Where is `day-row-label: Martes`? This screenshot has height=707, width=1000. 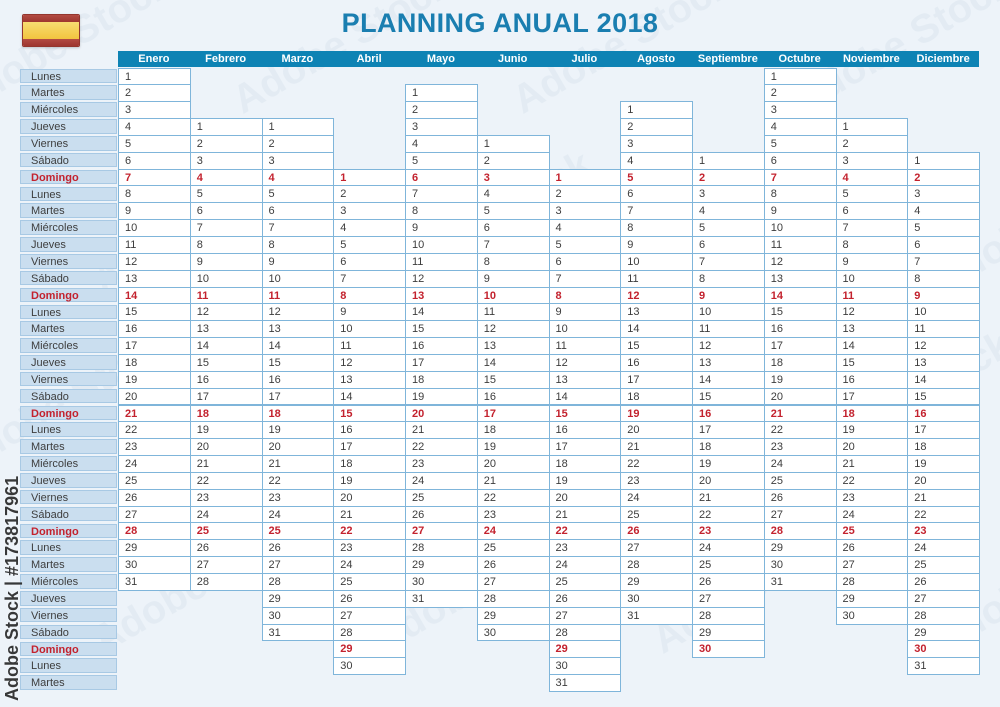
day-row-label: Martes is located at coordinates (68, 328).